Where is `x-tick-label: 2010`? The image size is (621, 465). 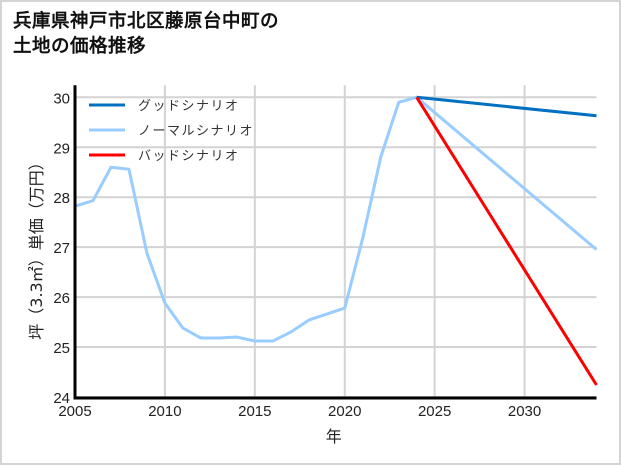
x-tick-label: 2010 is located at coordinates (164, 411).